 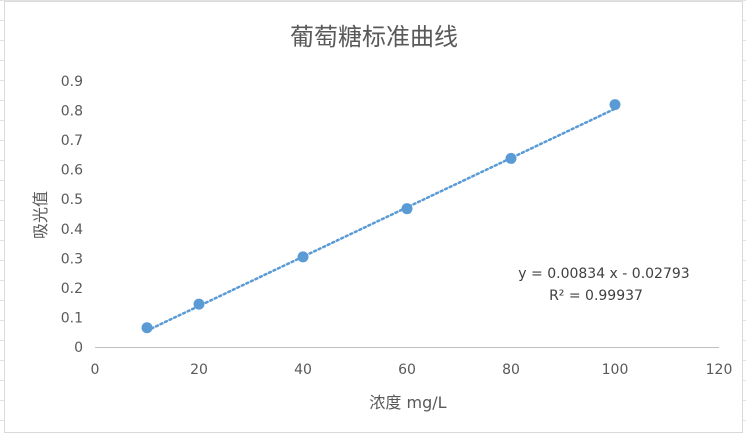 What do you see at coordinates (407, 370) in the screenshot?
I see `x-tick-label: 60` at bounding box center [407, 370].